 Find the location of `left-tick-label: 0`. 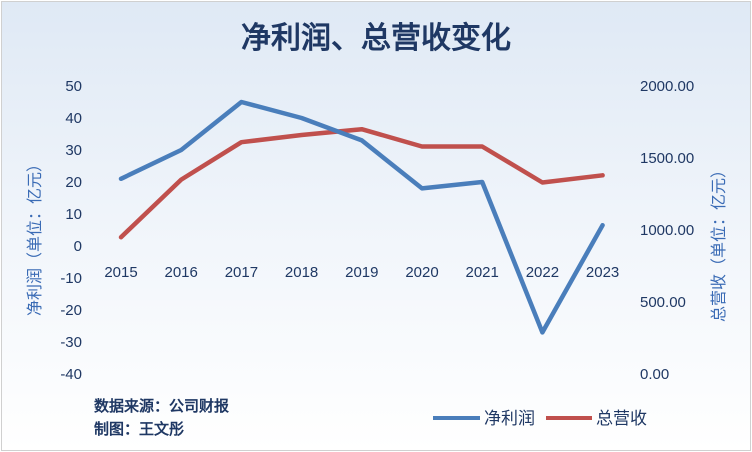

left-tick-label: 0 is located at coordinates (78, 246).